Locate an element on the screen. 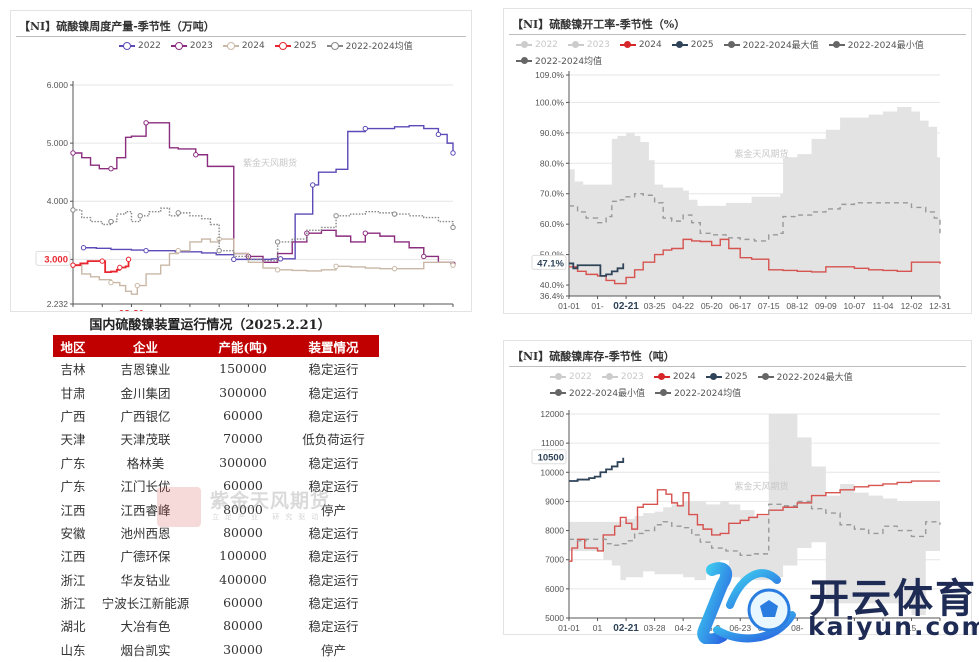  y-tick-label: 60.0% is located at coordinates (552, 224).